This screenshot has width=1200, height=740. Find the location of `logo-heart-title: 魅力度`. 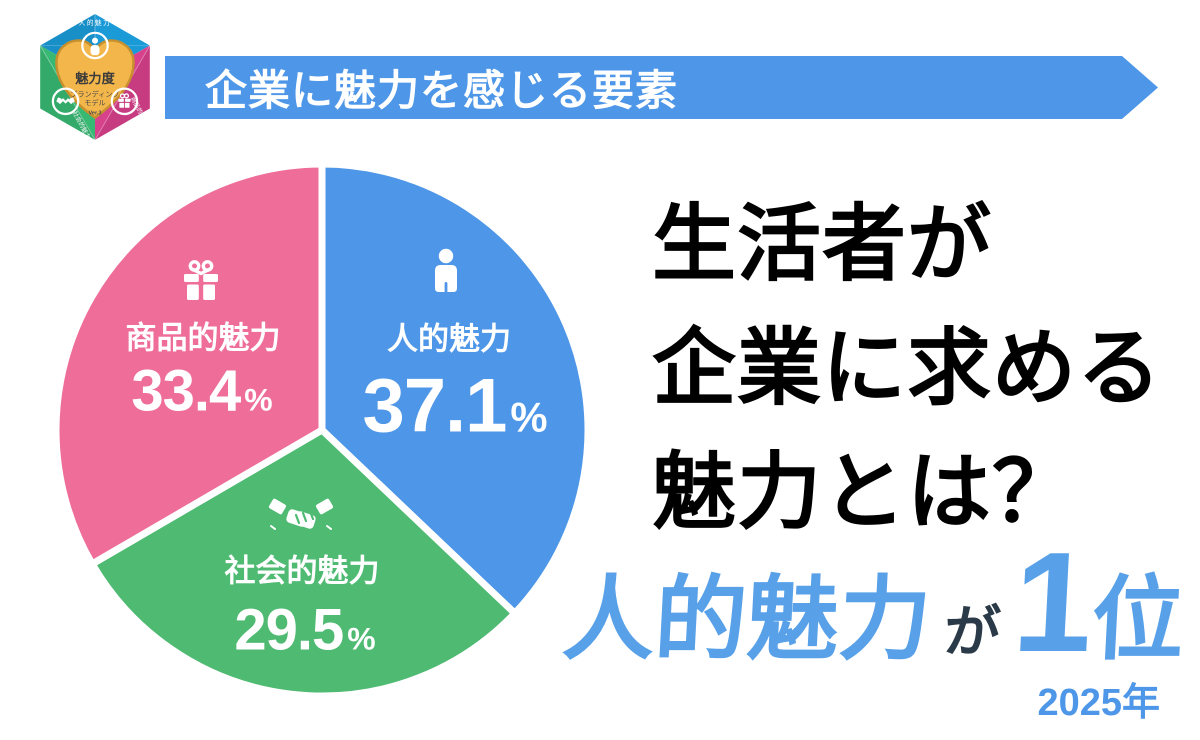

logo-heart-title: 魅力度 is located at coordinates (95, 78).